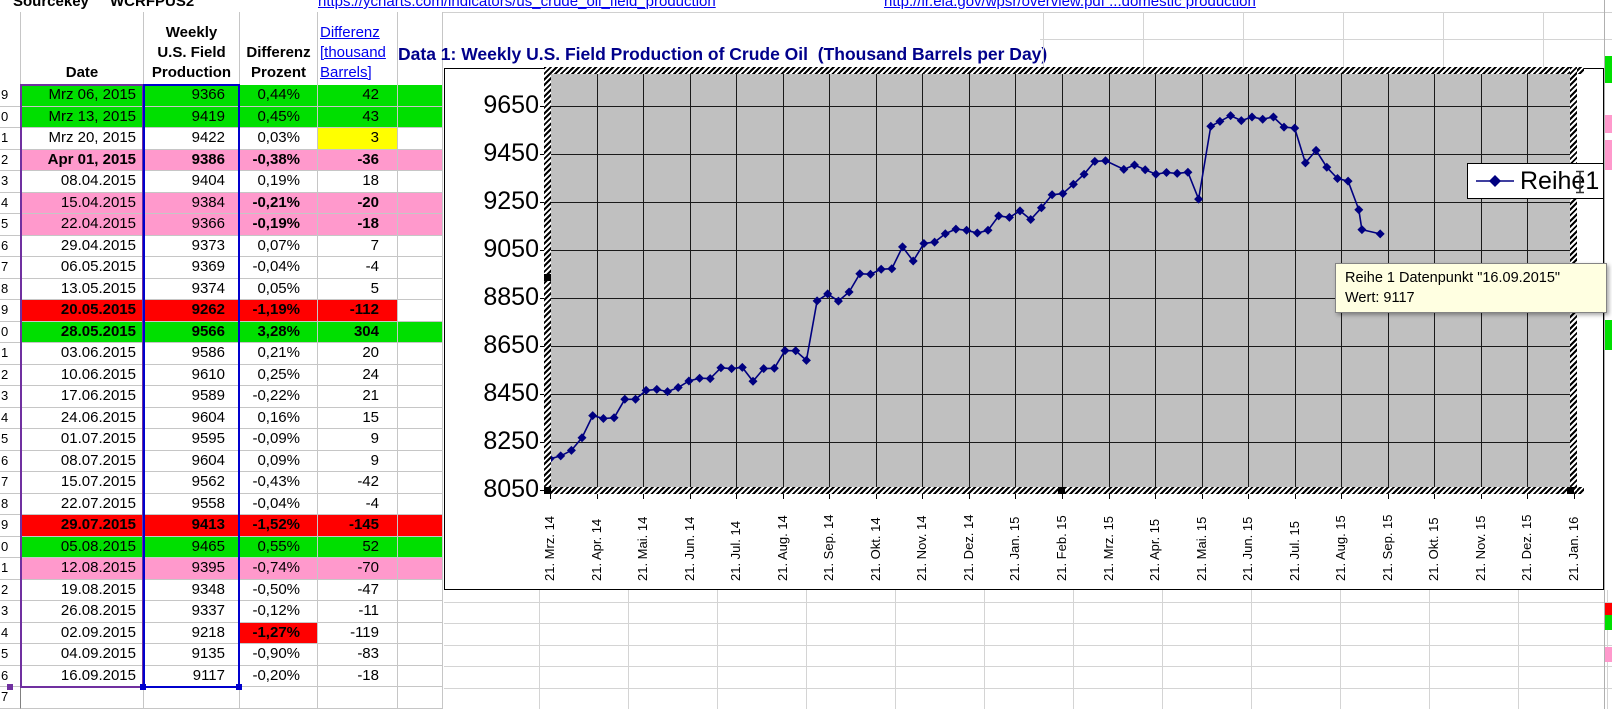  What do you see at coordinates (279, 182) in the screenshot?
I see `cell-differenz-prozent: 0,19%` at bounding box center [279, 182].